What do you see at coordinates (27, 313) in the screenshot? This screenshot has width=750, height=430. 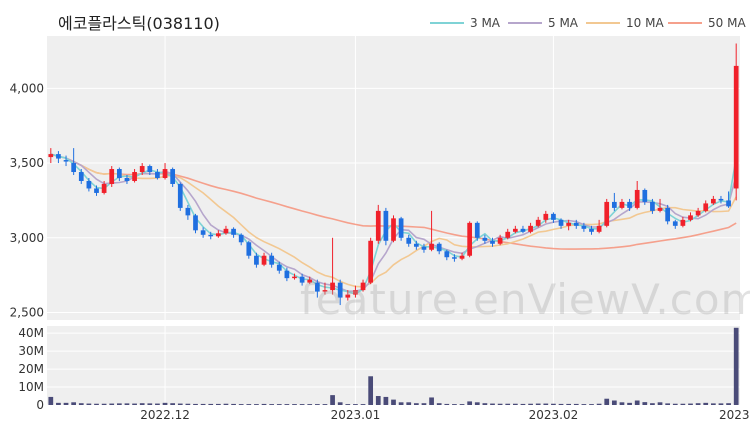 I see `price-tick-label: 2,500` at bounding box center [27, 313].